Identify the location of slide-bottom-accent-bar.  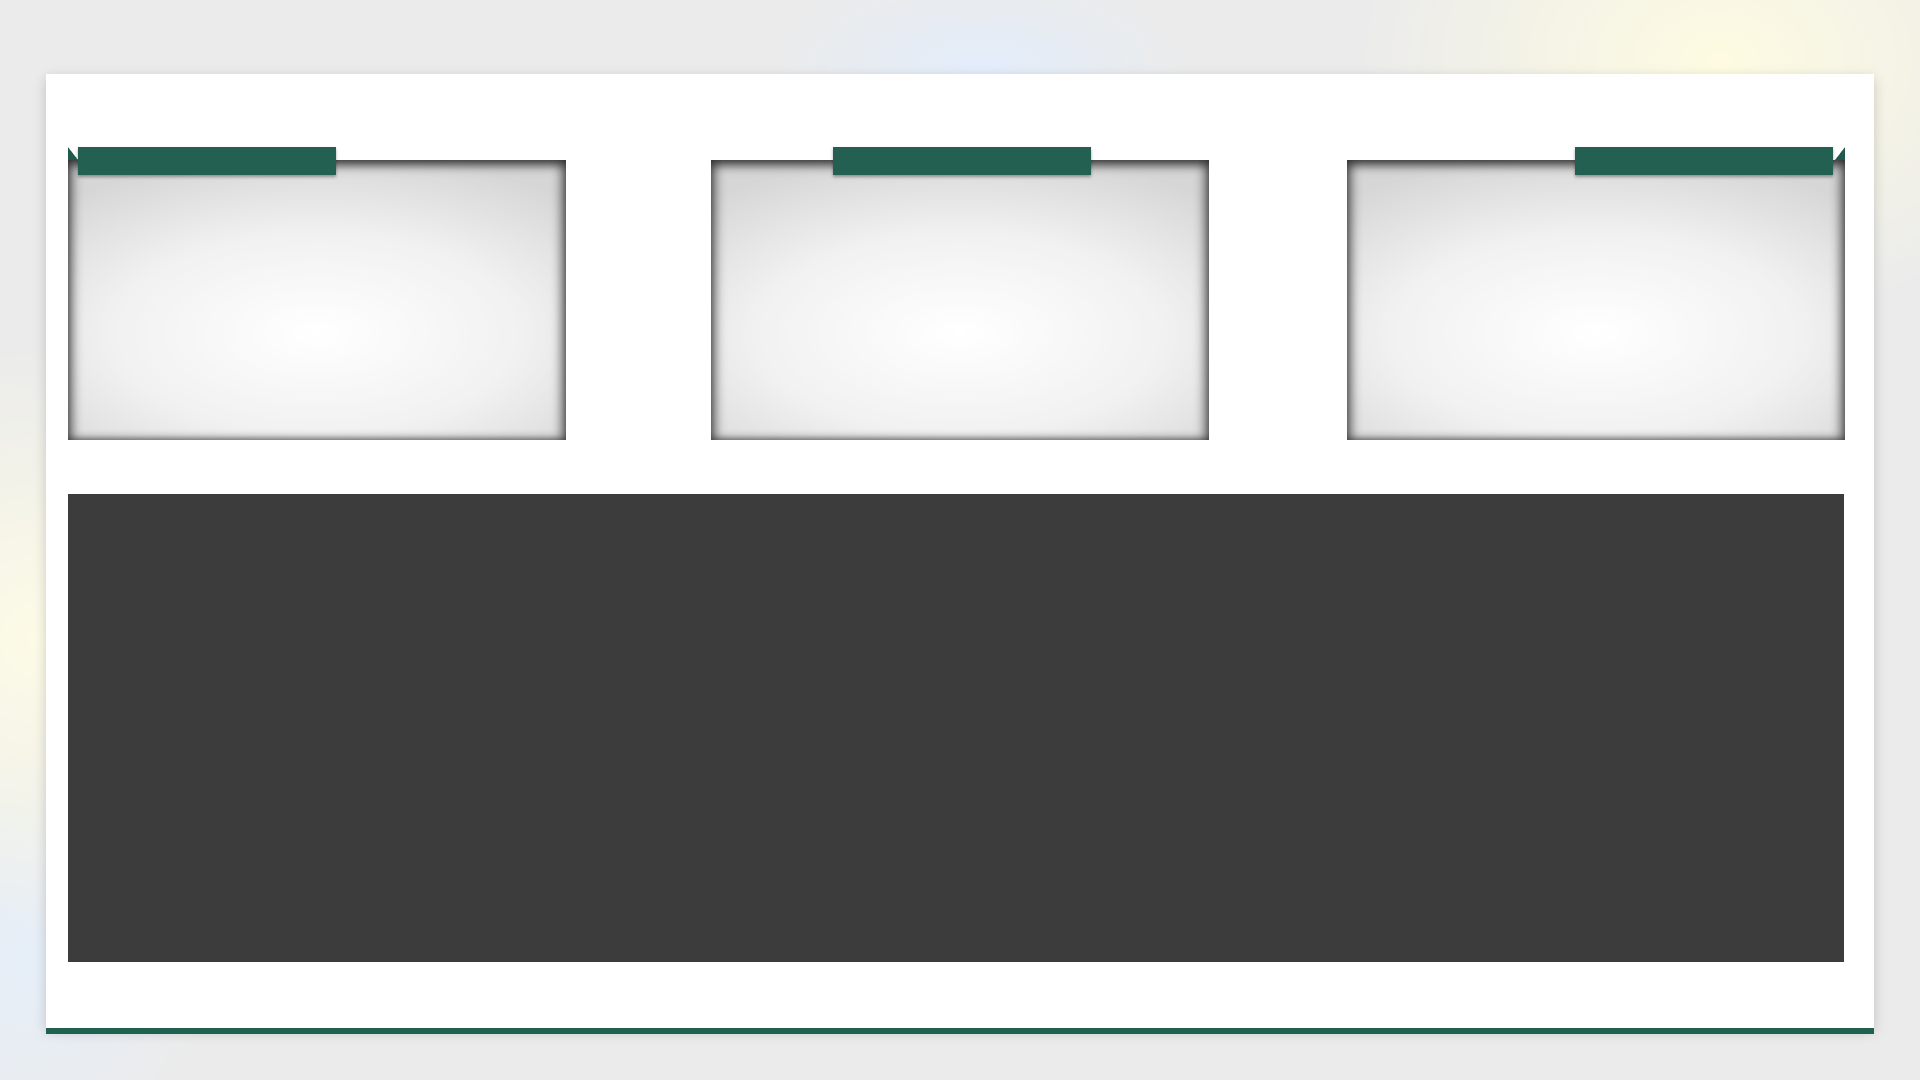
(960, 1031).